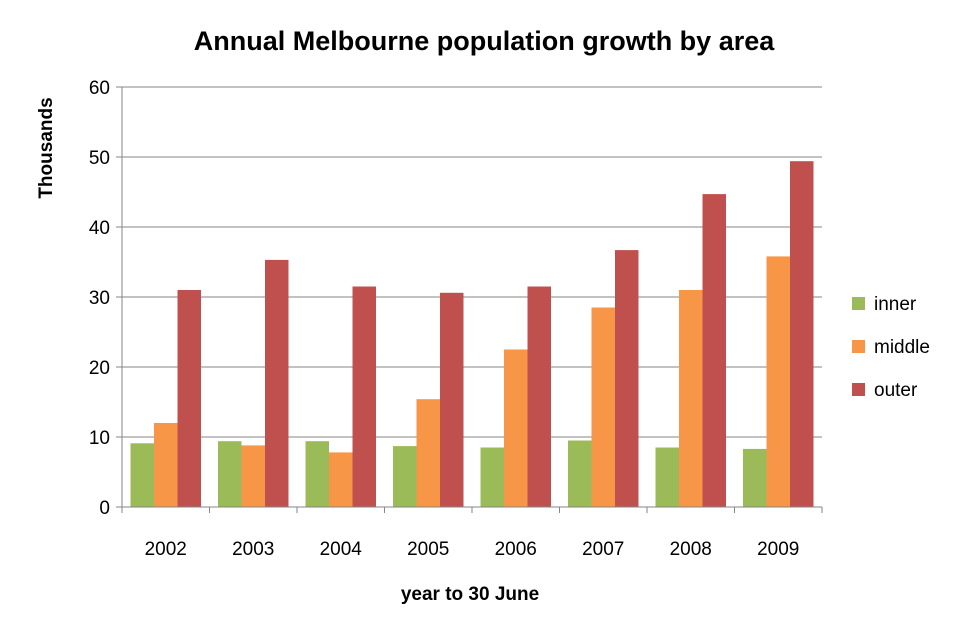  I want to click on bar-middle-2005, so click(428, 453).